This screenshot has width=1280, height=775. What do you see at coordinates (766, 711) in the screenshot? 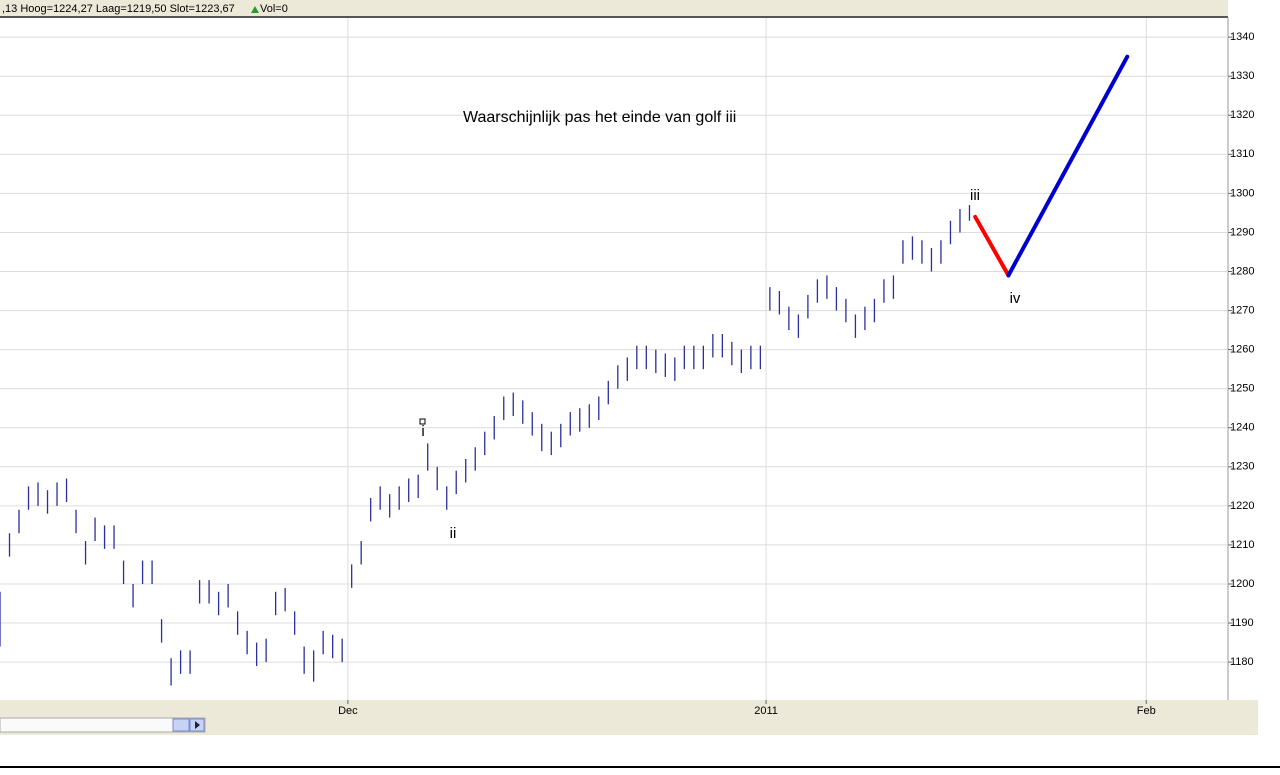
I see `x-tick-label: 2011` at bounding box center [766, 711].